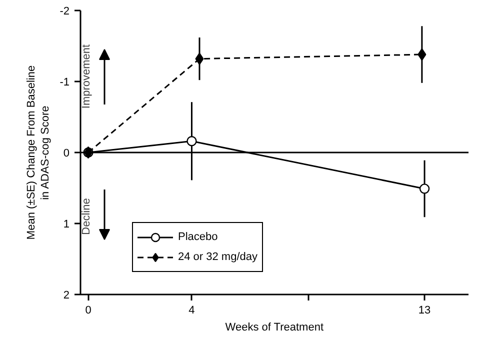  What do you see at coordinates (65, 12) in the screenshot?
I see `y-tick-label: -2` at bounding box center [65, 12].